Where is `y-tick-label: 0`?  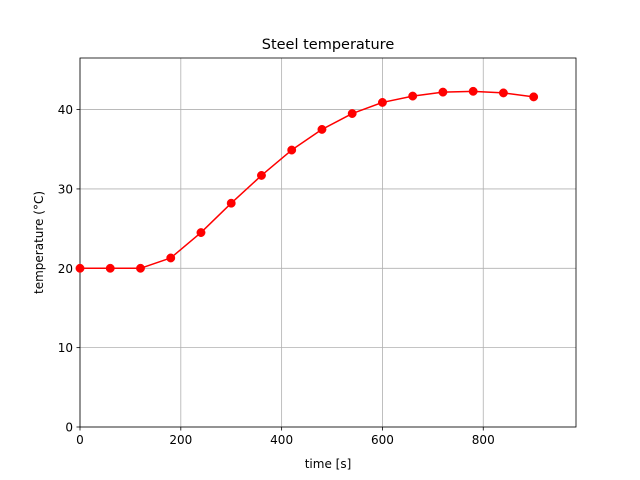
y-tick-label: 0 is located at coordinates (69, 428).